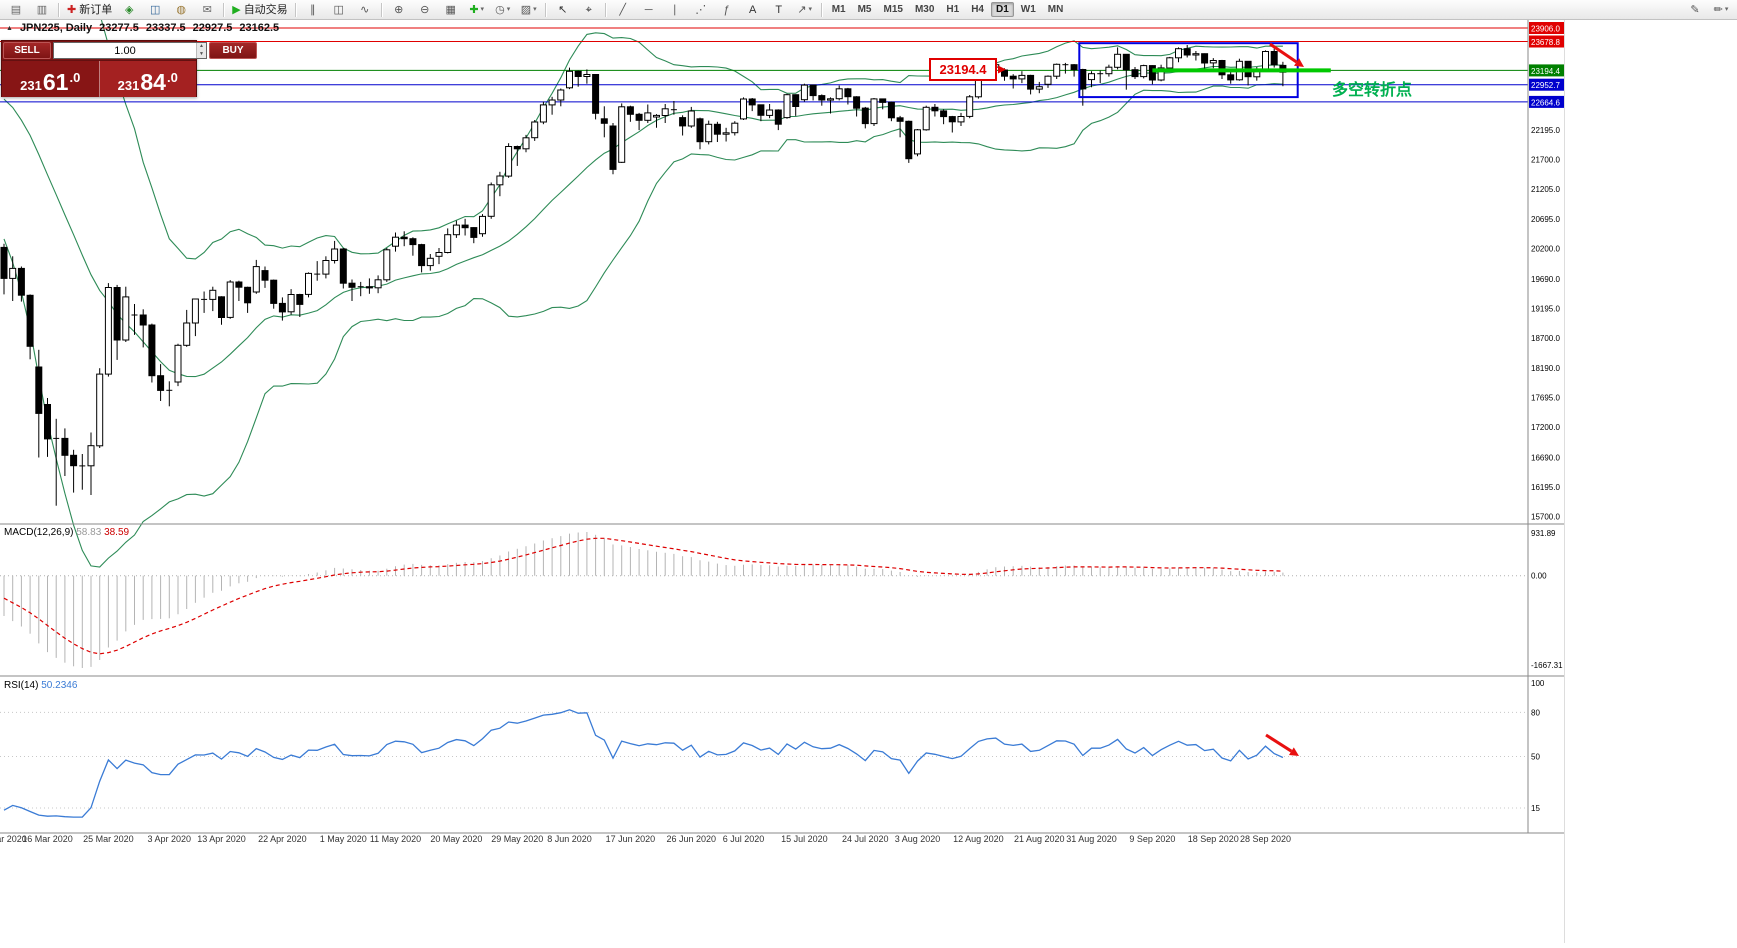 This screenshot has height=948, width=1737. What do you see at coordinates (753, 10) in the screenshot?
I see `text-tool-icon: A` at bounding box center [753, 10].